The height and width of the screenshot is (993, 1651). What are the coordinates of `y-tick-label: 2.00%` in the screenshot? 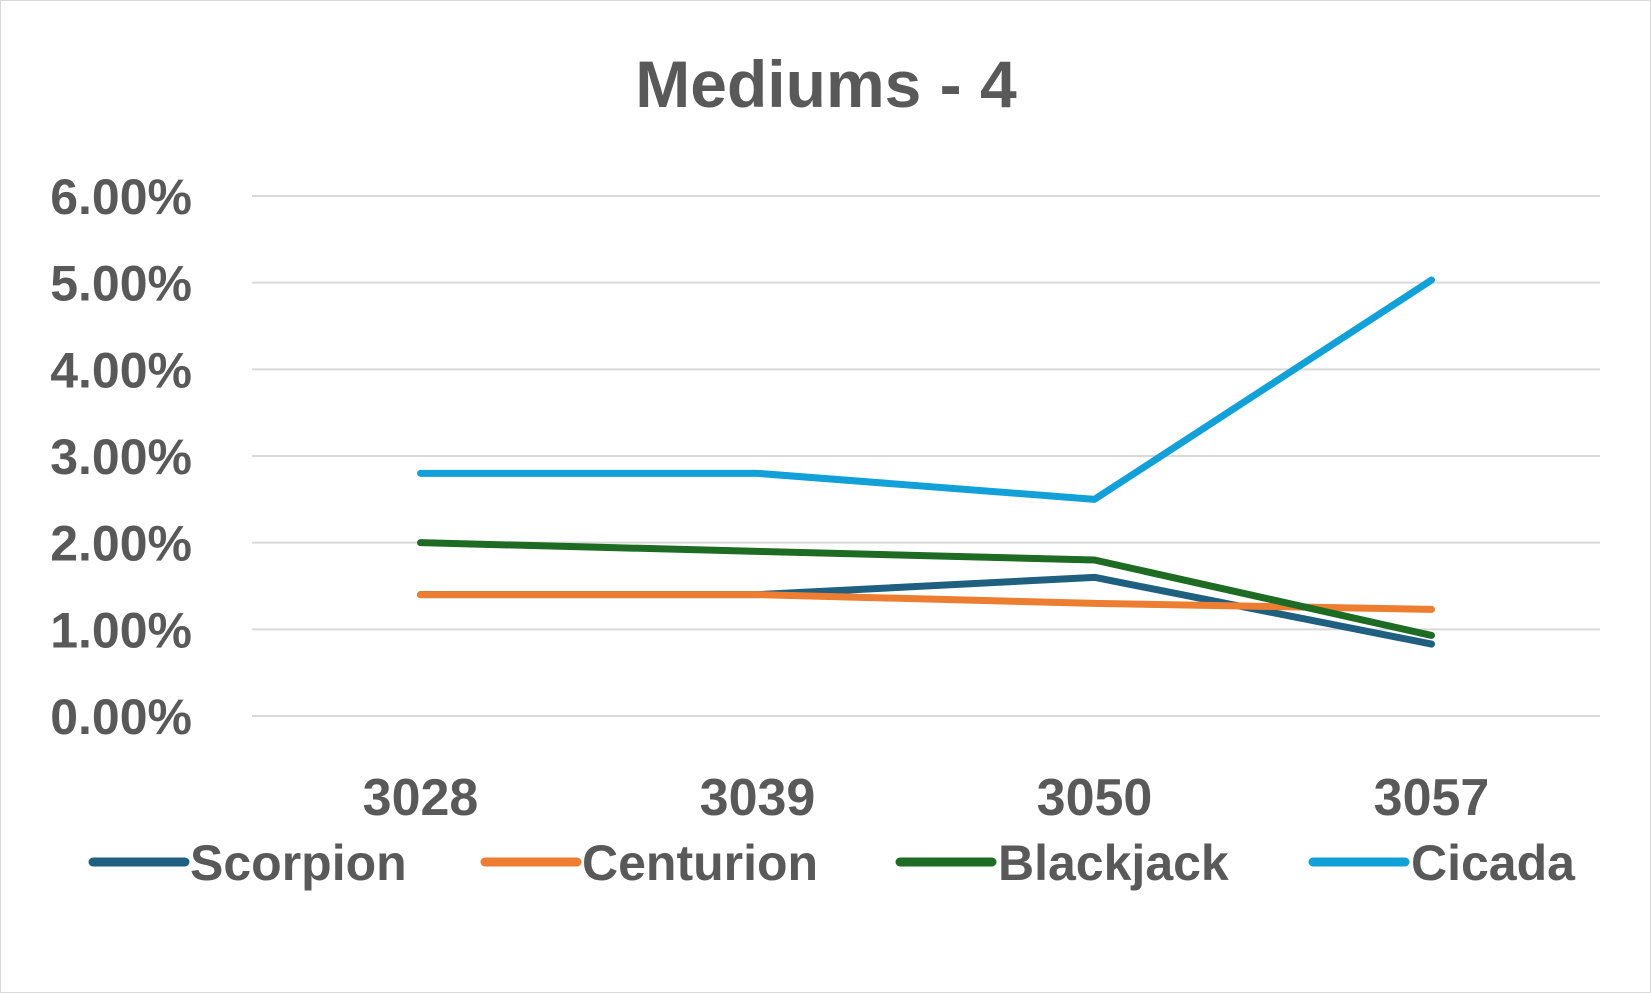 It's located at (121, 544).